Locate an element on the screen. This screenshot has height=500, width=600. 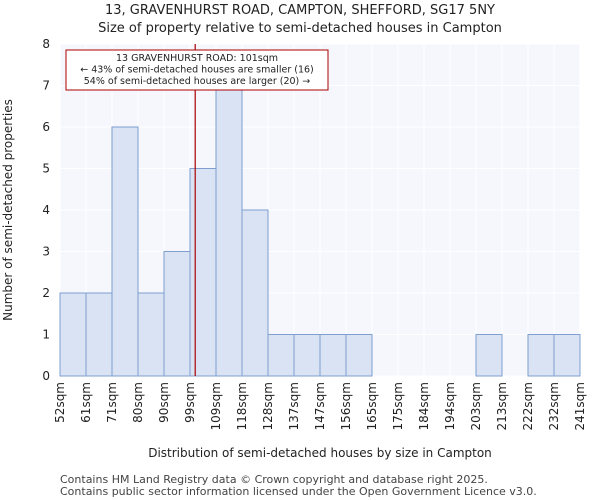
y-tick-label: 3 is located at coordinates (46, 252).